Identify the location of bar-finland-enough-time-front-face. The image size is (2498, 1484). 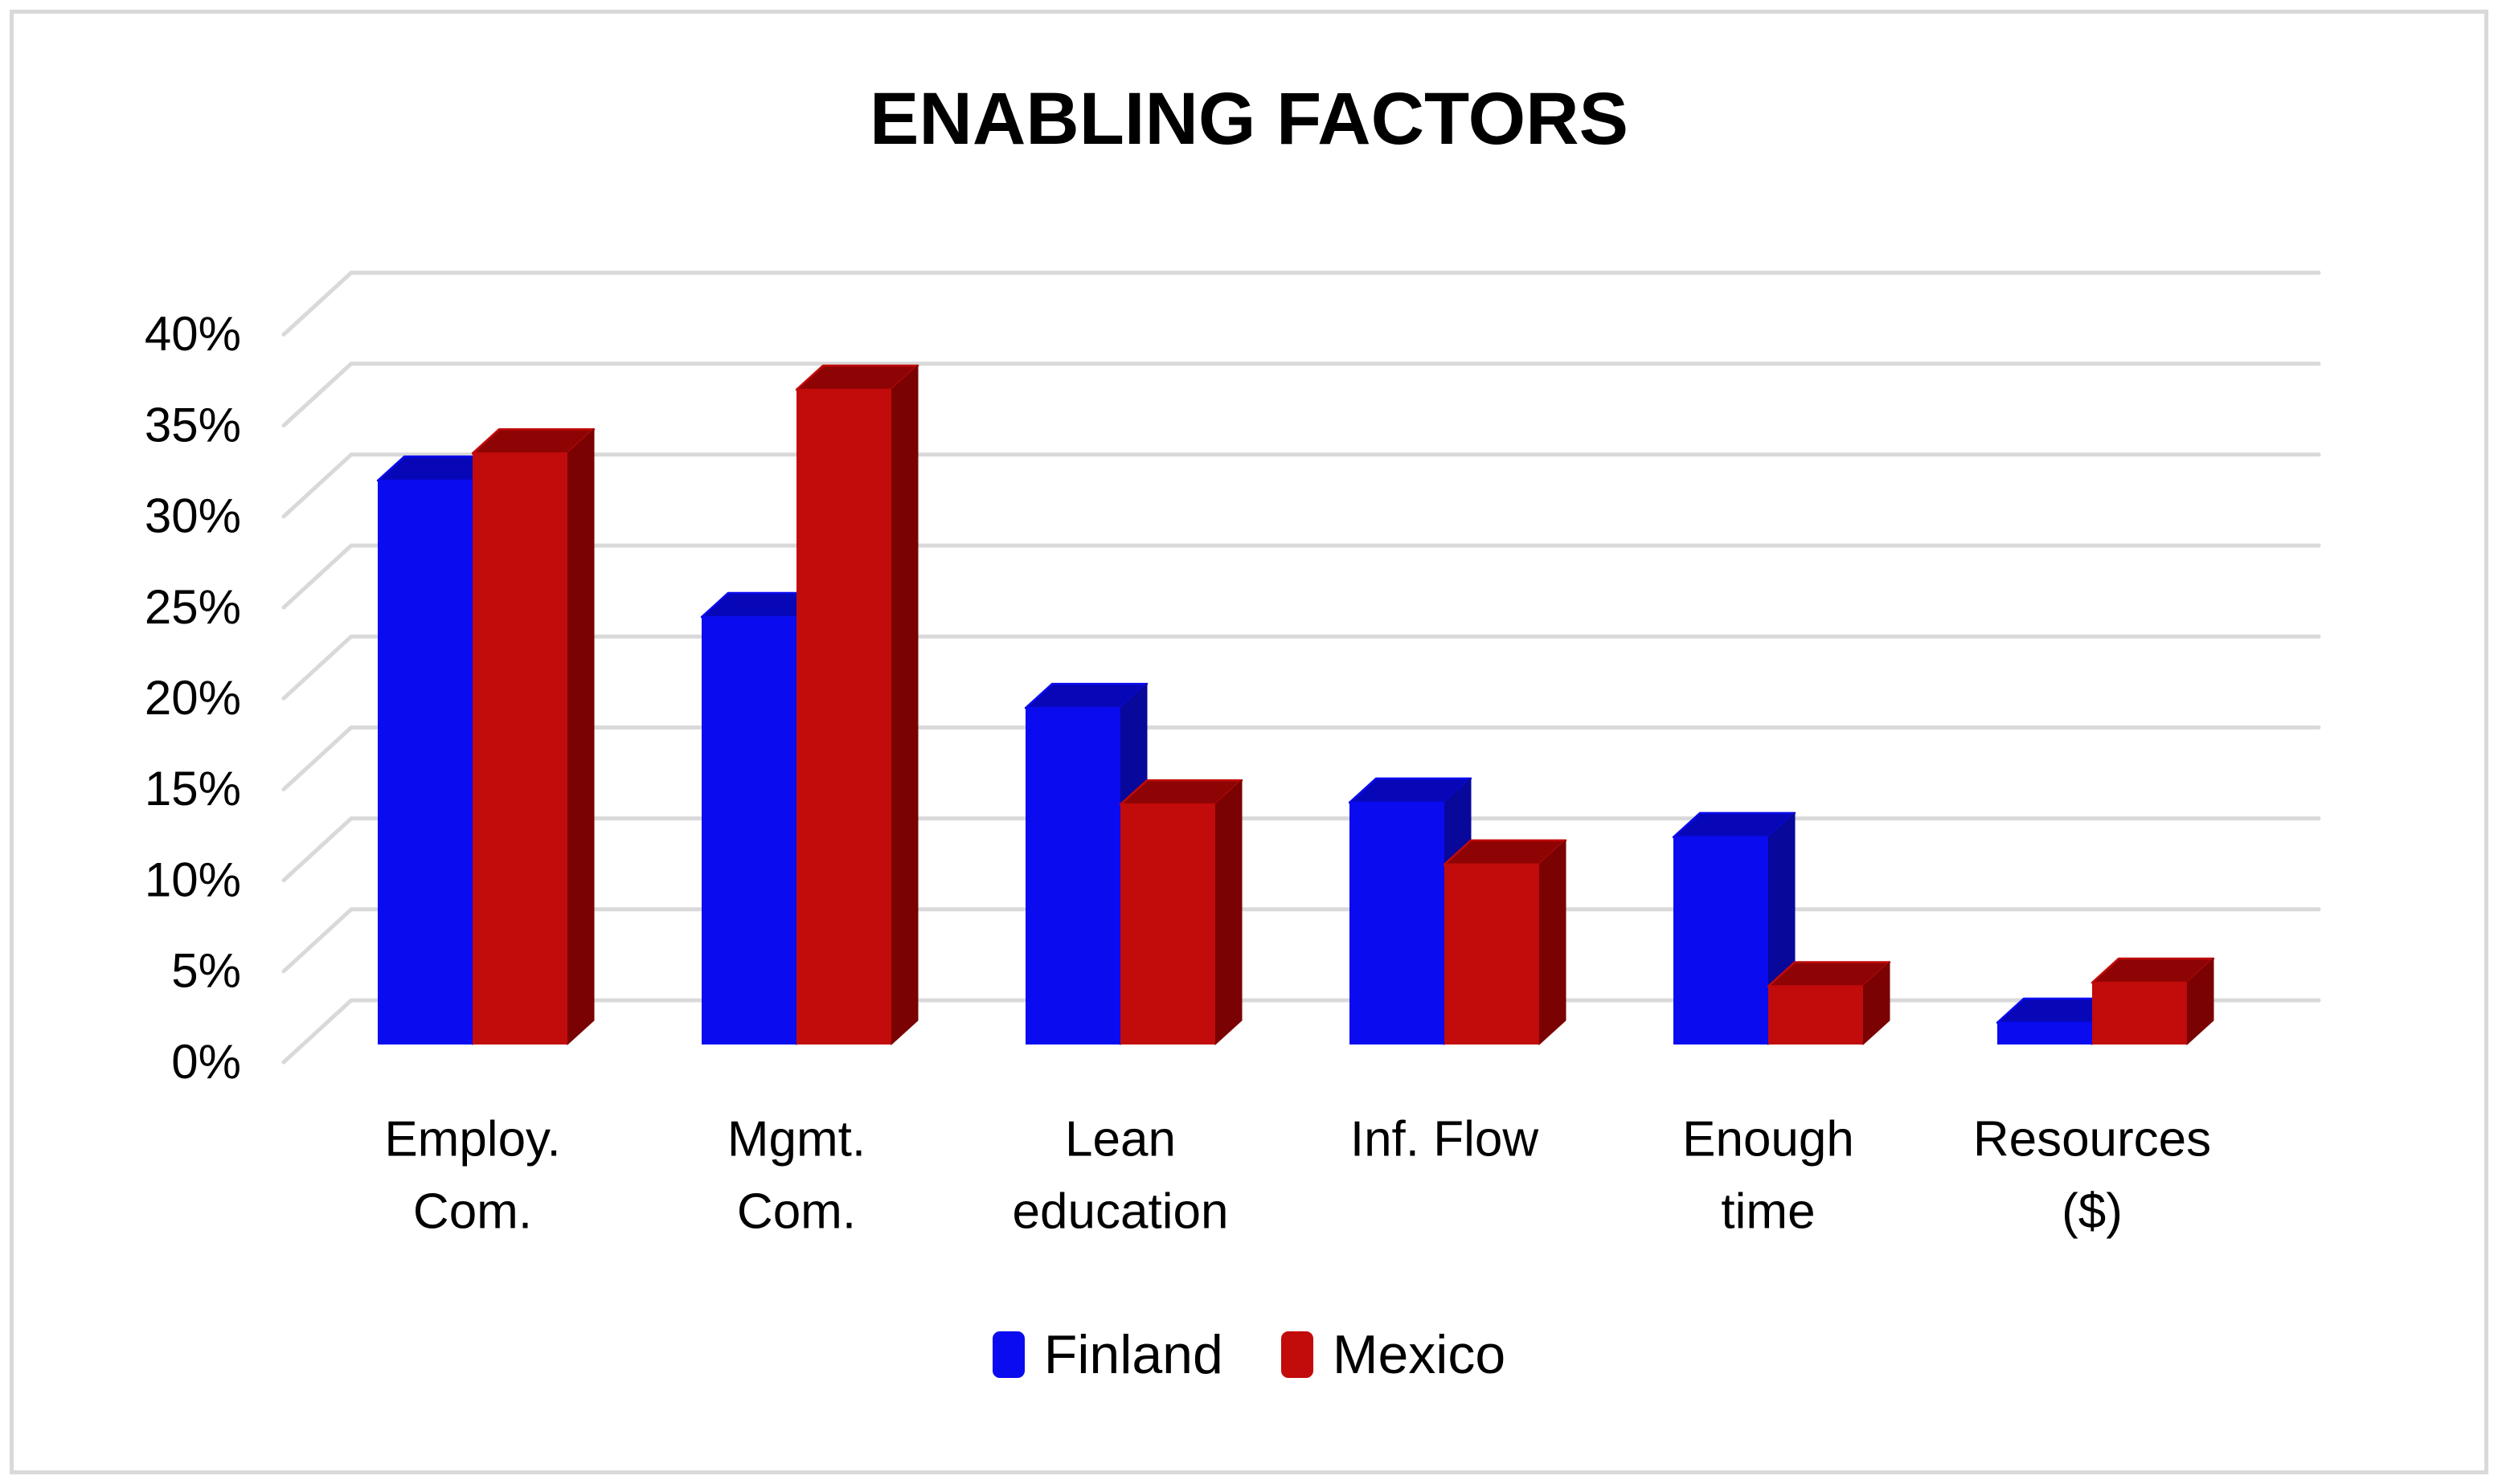
(1720, 940).